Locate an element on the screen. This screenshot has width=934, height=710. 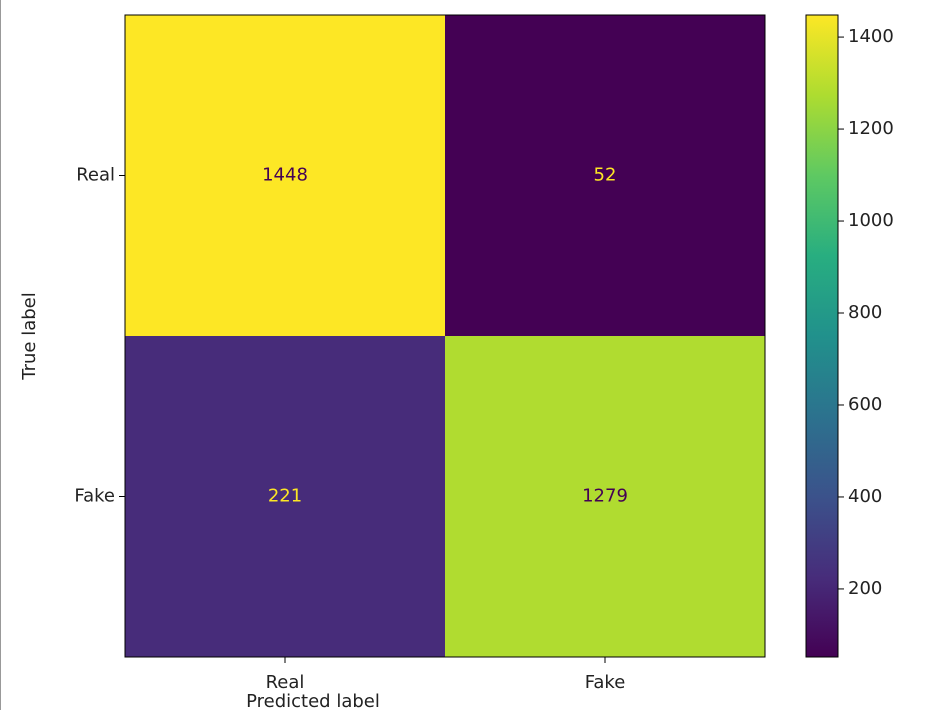
cell-label: 221 is located at coordinates (285, 496).